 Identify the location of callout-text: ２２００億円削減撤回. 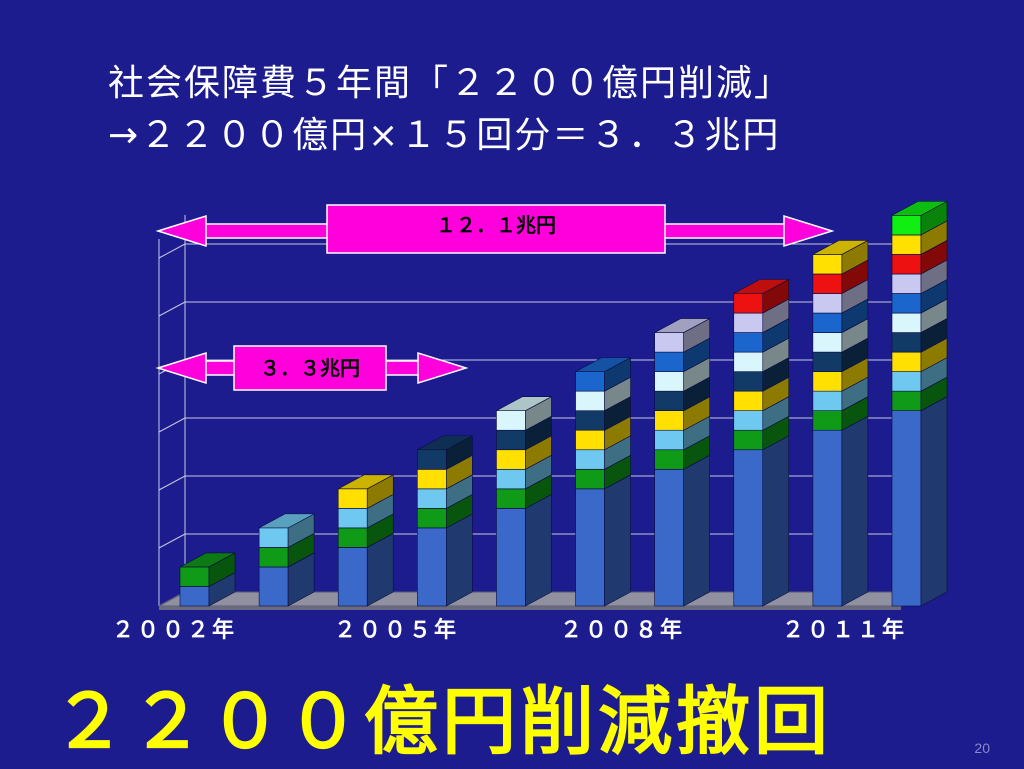
(442, 722).